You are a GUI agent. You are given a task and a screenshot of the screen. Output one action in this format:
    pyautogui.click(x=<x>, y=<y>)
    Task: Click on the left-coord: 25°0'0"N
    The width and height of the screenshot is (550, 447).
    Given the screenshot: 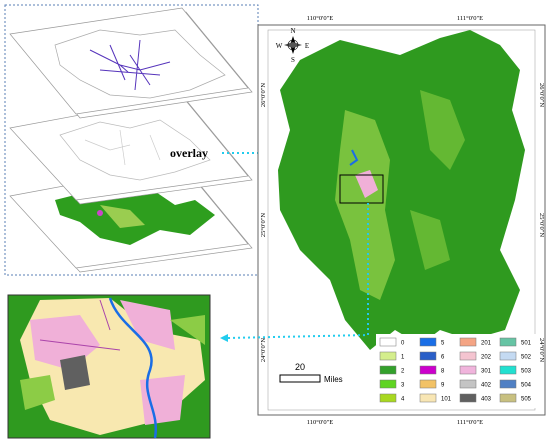 What is the action you would take?
    pyautogui.click(x=263, y=225)
    